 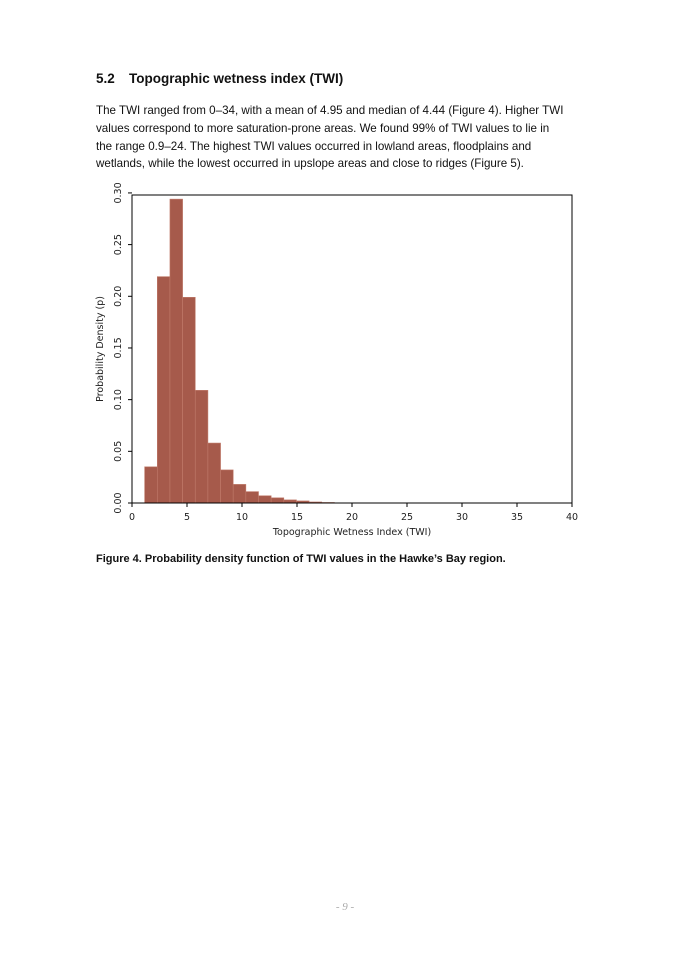 What do you see at coordinates (118, 399) in the screenshot?
I see `y-tick-label: 0.10` at bounding box center [118, 399].